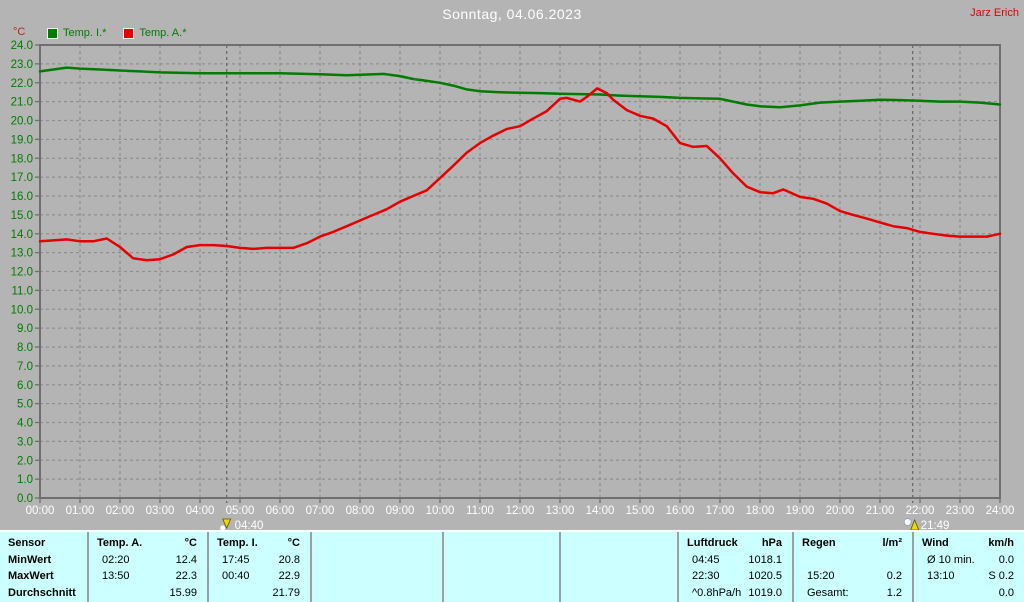 The image size is (1024, 602). What do you see at coordinates (25, 405) in the screenshot?
I see `y-axis-tick-label: 5.0` at bounding box center [25, 405].